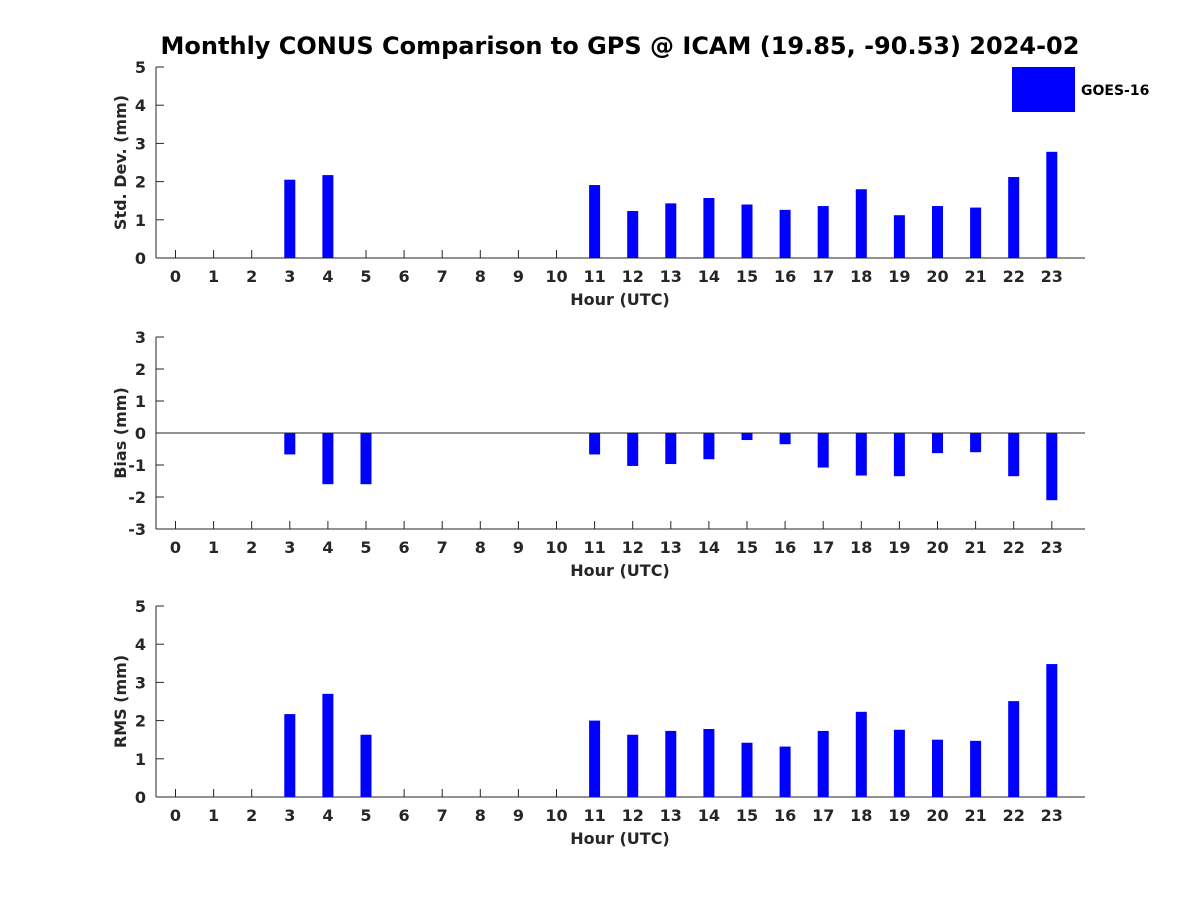  I want to click on y-tick-label: 5, so click(140, 606).